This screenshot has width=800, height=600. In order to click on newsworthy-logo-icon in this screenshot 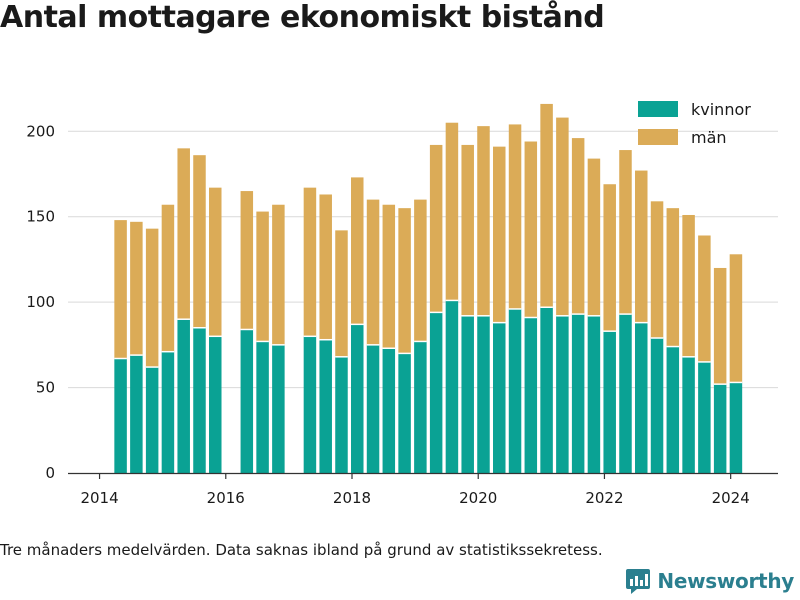, I will do `click(638, 581)`.